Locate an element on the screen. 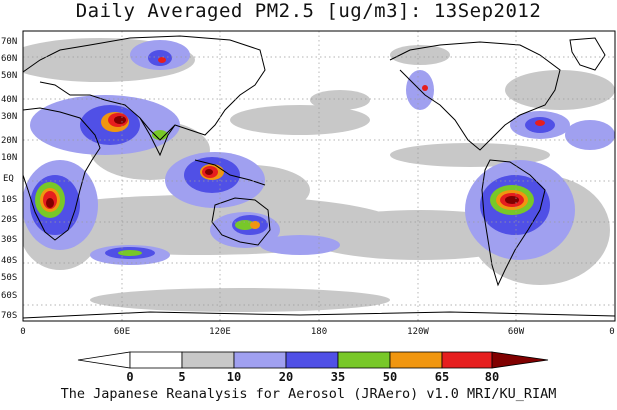 The width and height of the screenshot is (617, 410). colorbar-label: 50 is located at coordinates (390, 377).